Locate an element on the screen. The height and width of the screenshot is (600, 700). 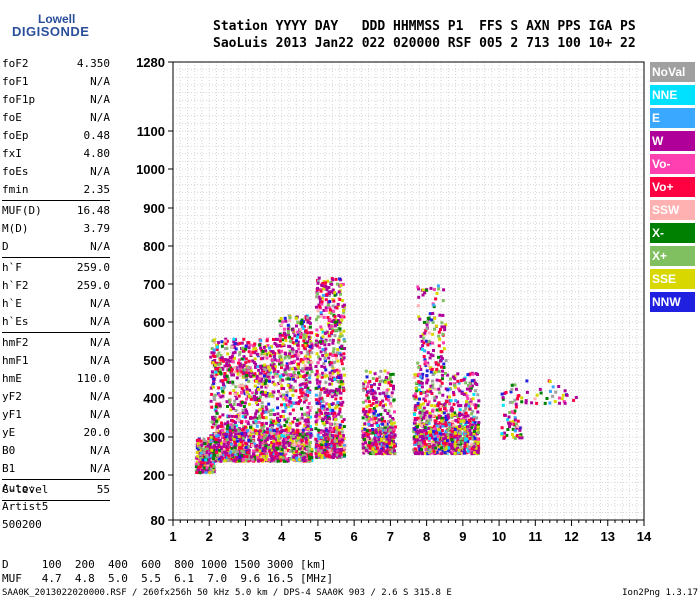
param-row: h`F2 259.0 is located at coordinates (56, 286).